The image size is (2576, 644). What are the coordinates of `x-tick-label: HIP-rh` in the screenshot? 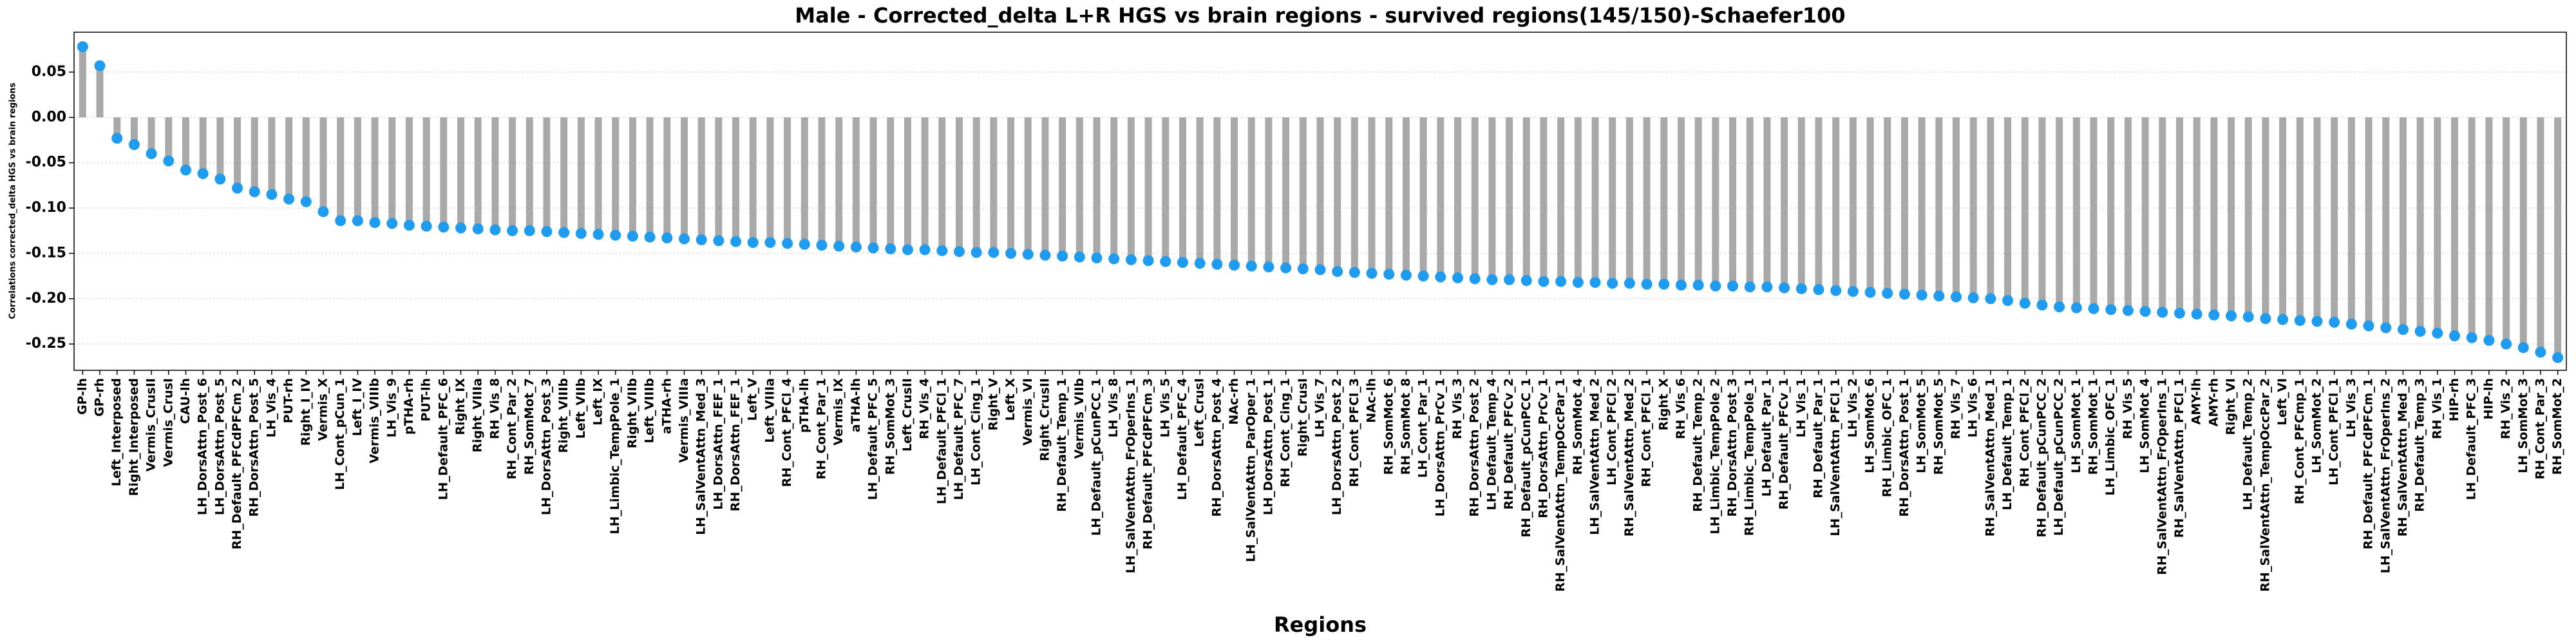 It's located at (2454, 399).